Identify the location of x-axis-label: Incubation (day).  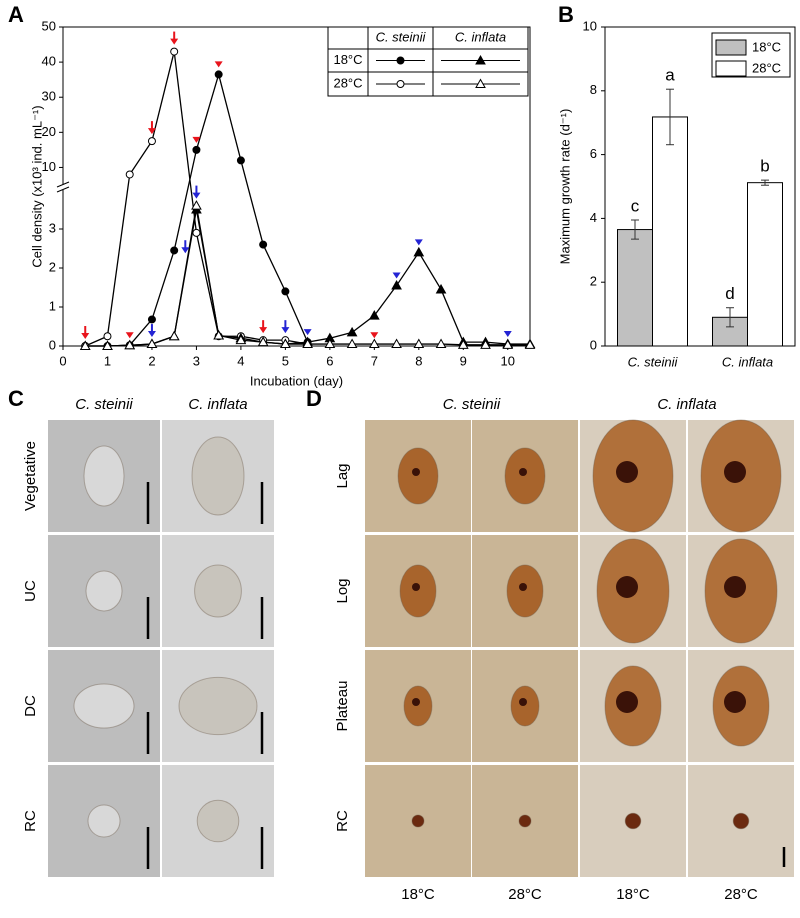
(296, 380).